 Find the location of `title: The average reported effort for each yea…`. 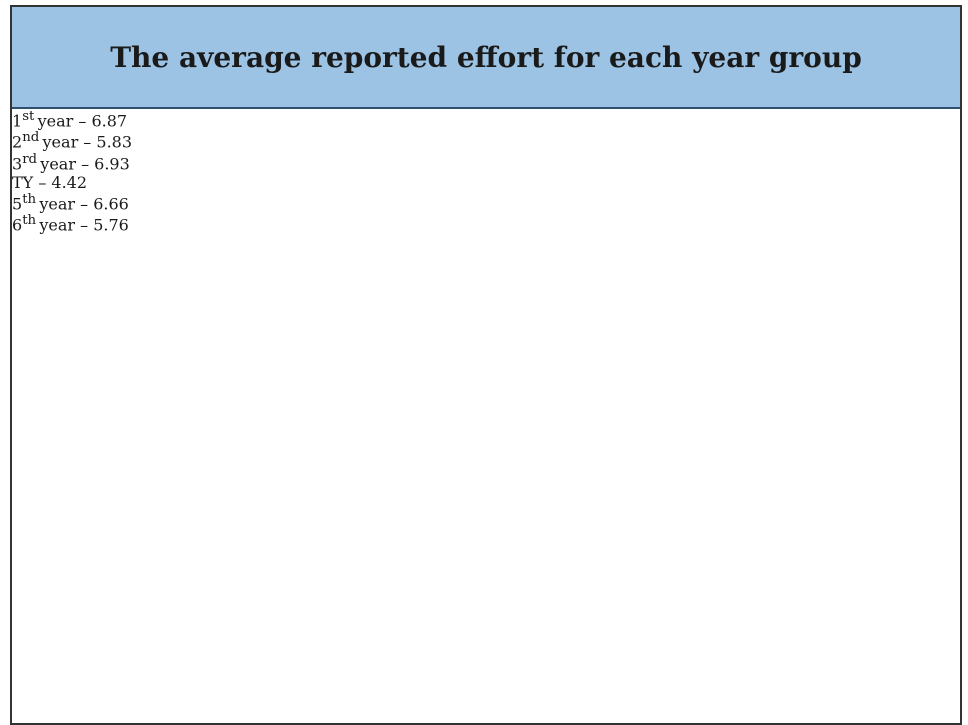

title: The average reported effort for each yea… is located at coordinates (486, 57).